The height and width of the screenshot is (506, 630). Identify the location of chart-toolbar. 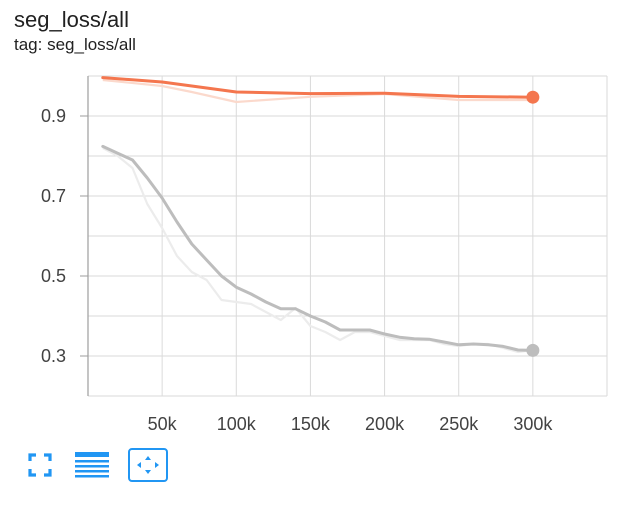
(107, 465).